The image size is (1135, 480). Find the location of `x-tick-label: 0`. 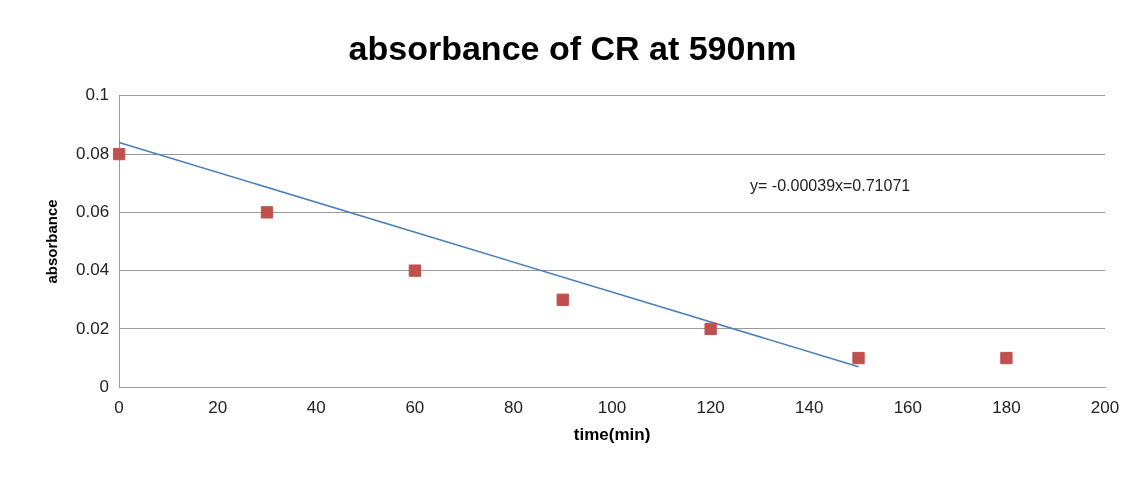

x-tick-label: 0 is located at coordinates (119, 408).